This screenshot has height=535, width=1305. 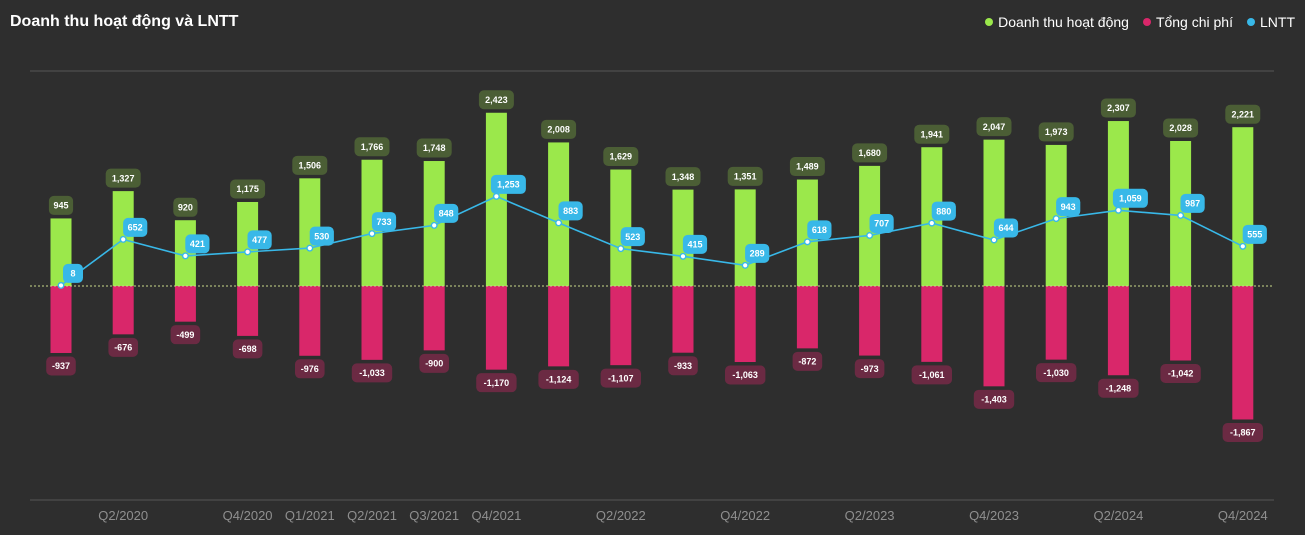 What do you see at coordinates (994, 400) in the screenshot?
I see `data-label-expense: -1,403` at bounding box center [994, 400].